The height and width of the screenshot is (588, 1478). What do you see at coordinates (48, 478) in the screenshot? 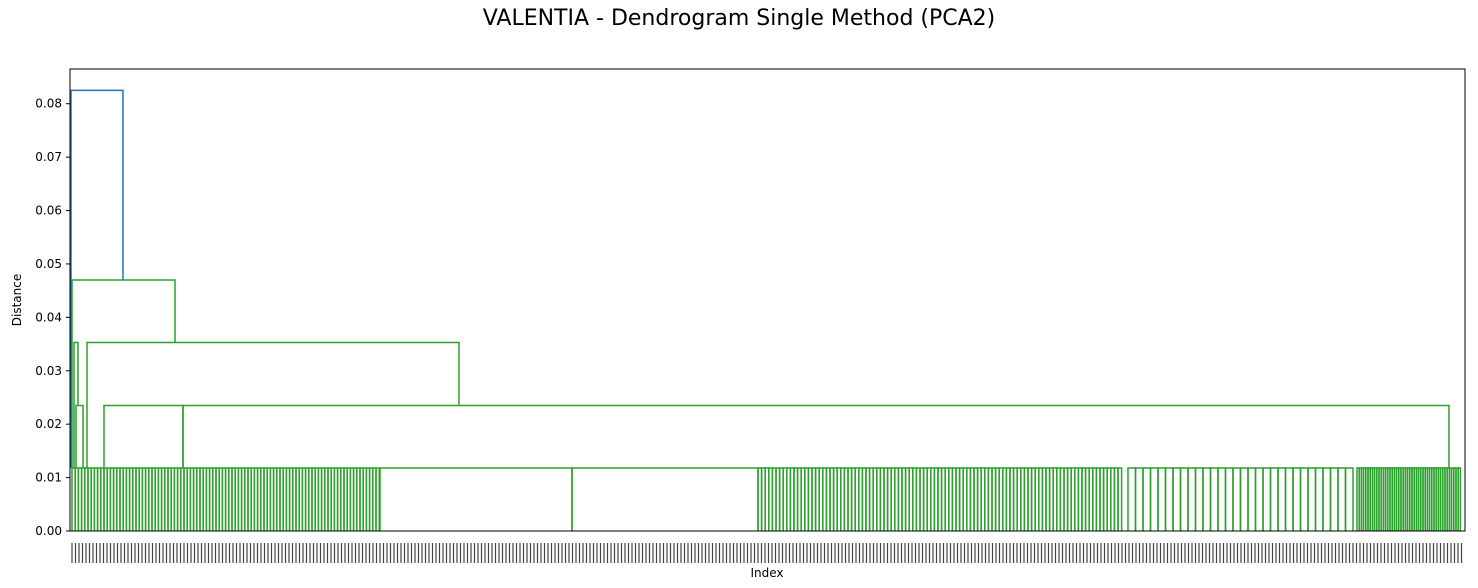
I see `y-tick-label: 0.01` at bounding box center [48, 478].